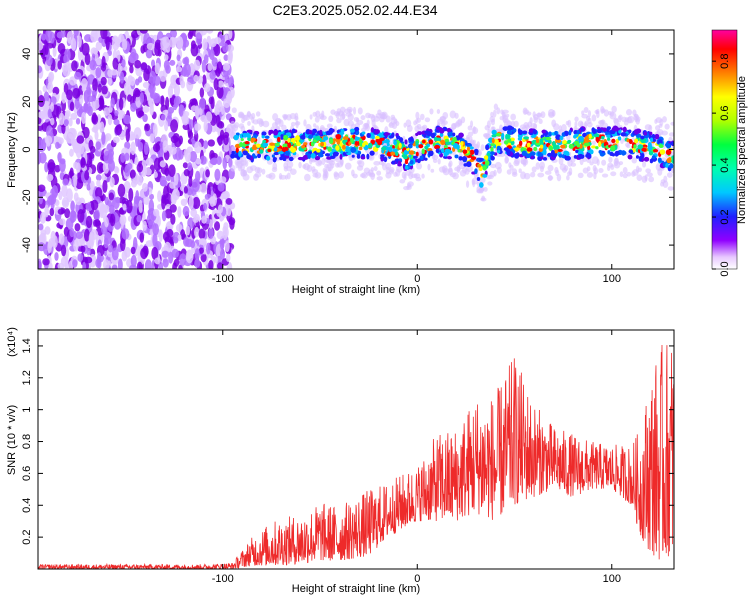 This screenshot has width=750, height=600. What do you see at coordinates (724, 149) in the screenshot?
I see `colorbar-frame` at bounding box center [724, 149].